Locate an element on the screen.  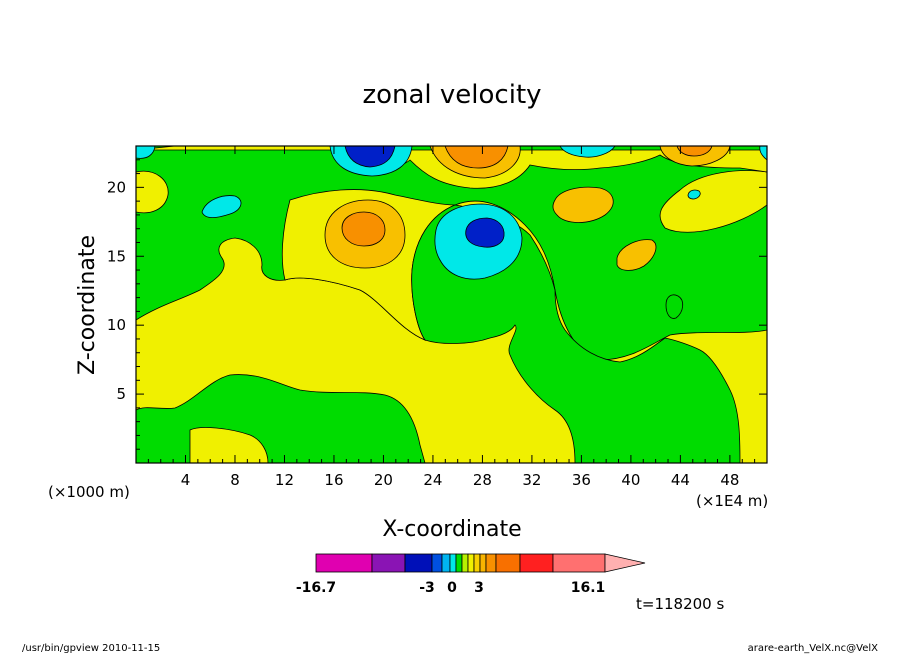
colorbar-tick-label: -3 is located at coordinates (427, 588).